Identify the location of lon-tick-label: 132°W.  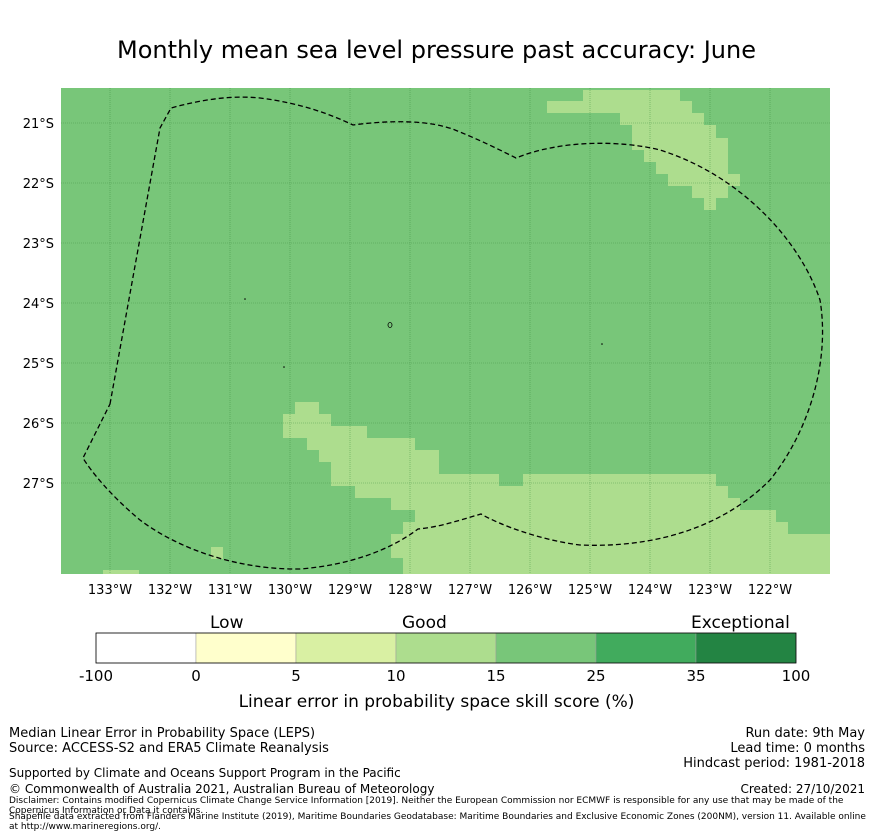
(170, 590).